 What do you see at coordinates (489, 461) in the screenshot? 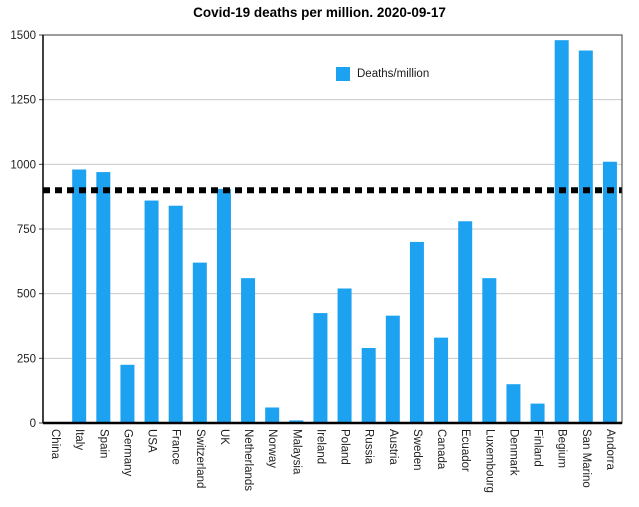
I see `x-axis-label: Luxembourg` at bounding box center [489, 461].